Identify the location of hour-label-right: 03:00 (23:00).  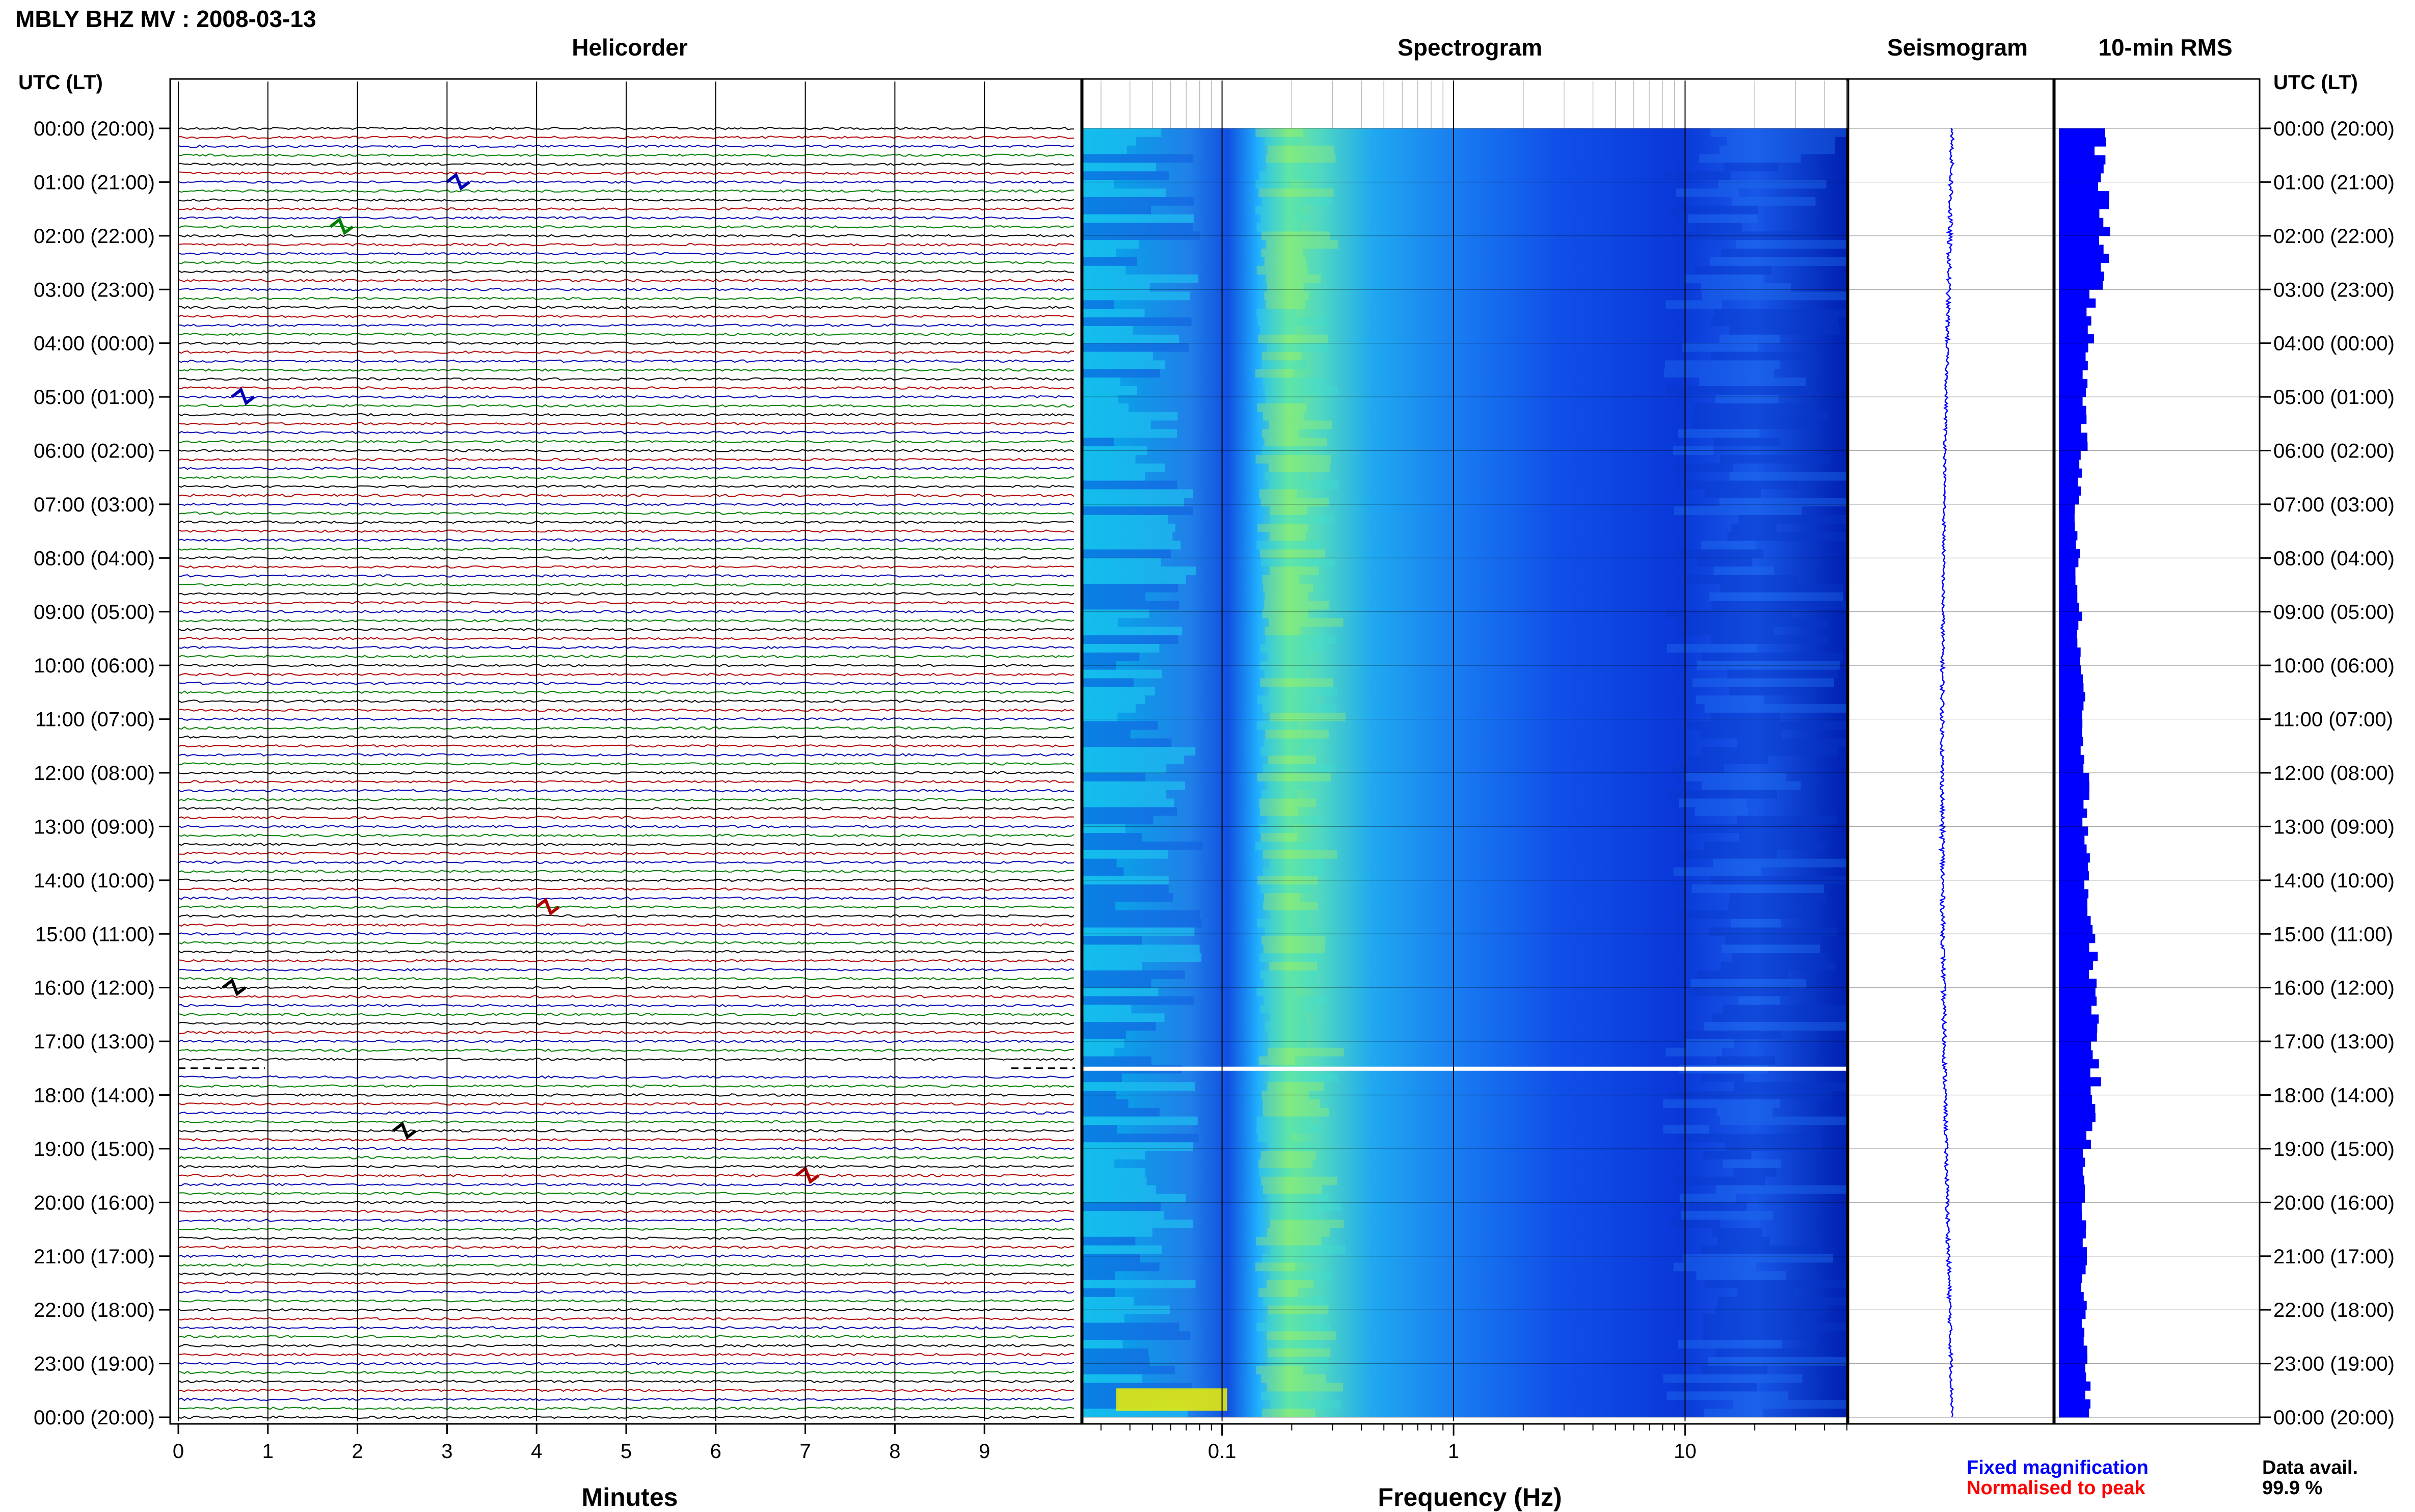
(2334, 290).